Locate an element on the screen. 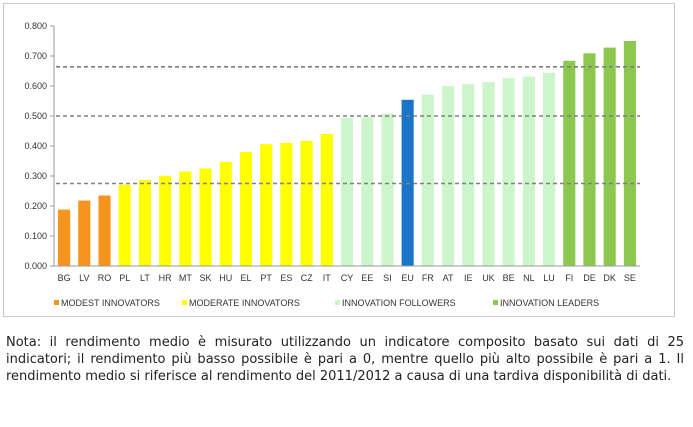 This screenshot has height=427, width=693. x-tick-label: CZ is located at coordinates (307, 278).